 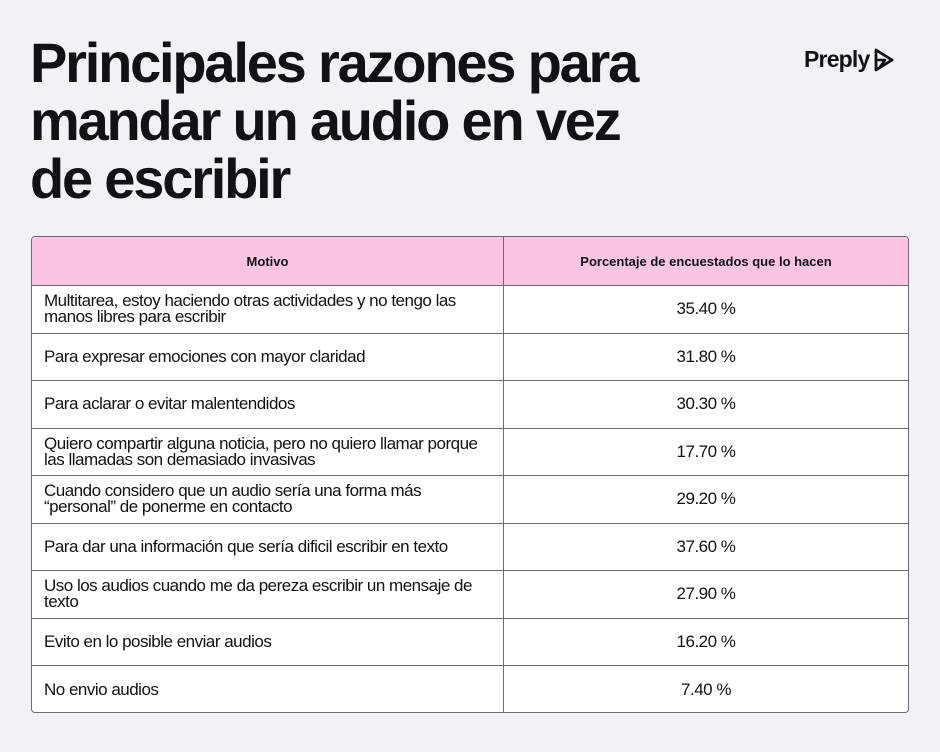 I want to click on title-line-3: de escribir, so click(x=160, y=178).